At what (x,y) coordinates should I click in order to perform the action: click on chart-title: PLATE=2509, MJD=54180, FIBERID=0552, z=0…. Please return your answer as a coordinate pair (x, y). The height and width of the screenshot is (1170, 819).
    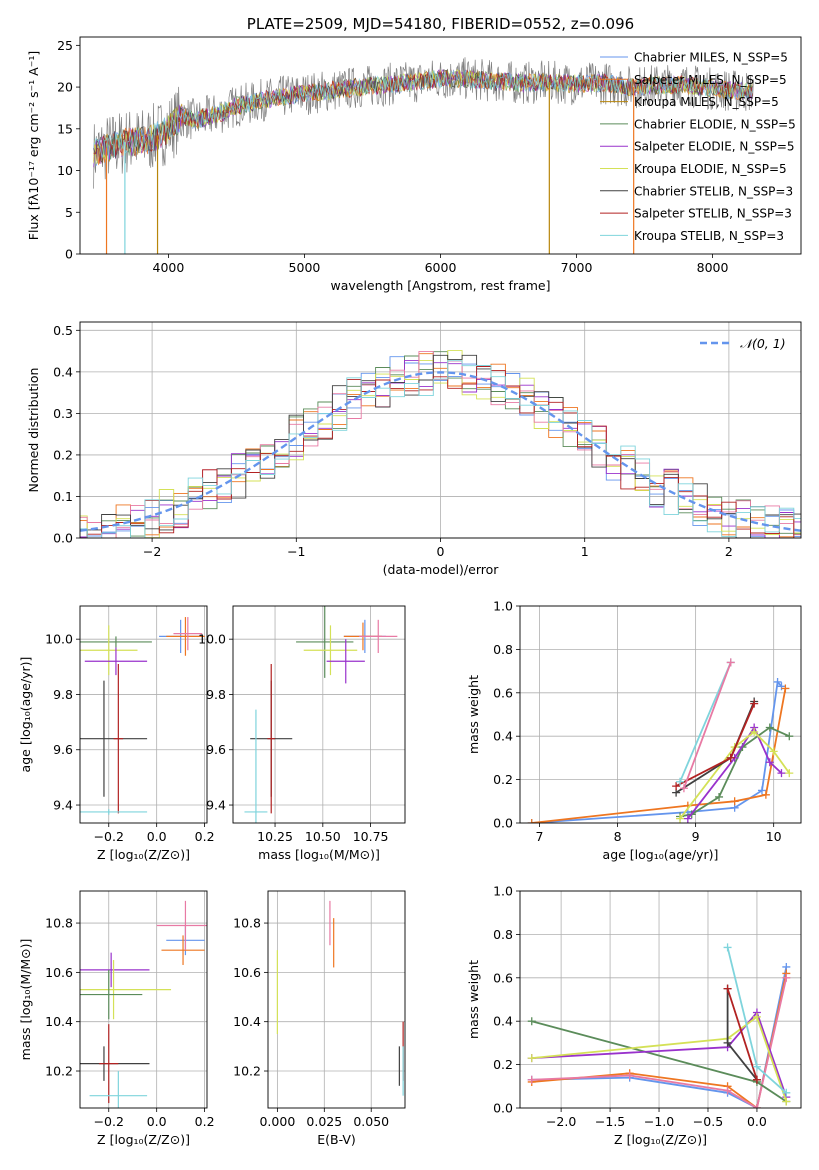
    Looking at the image, I should click on (440, 24).